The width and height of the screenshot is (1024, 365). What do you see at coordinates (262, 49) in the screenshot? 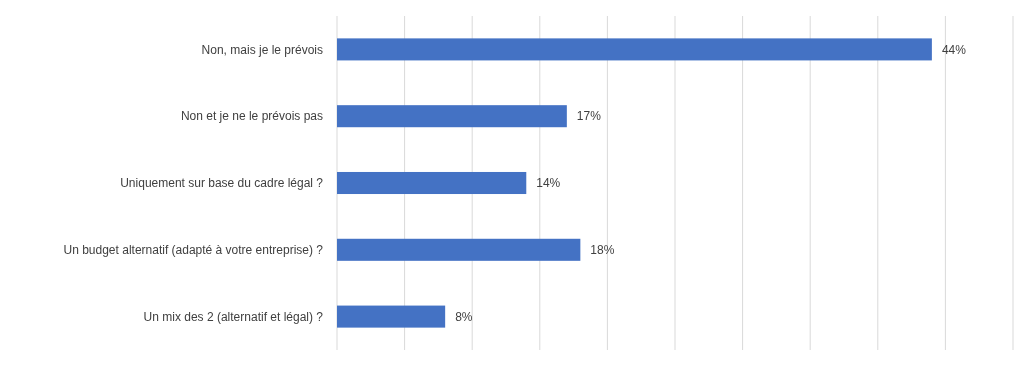
I see `y-tick-label: Non, mais je le prévois` at bounding box center [262, 49].